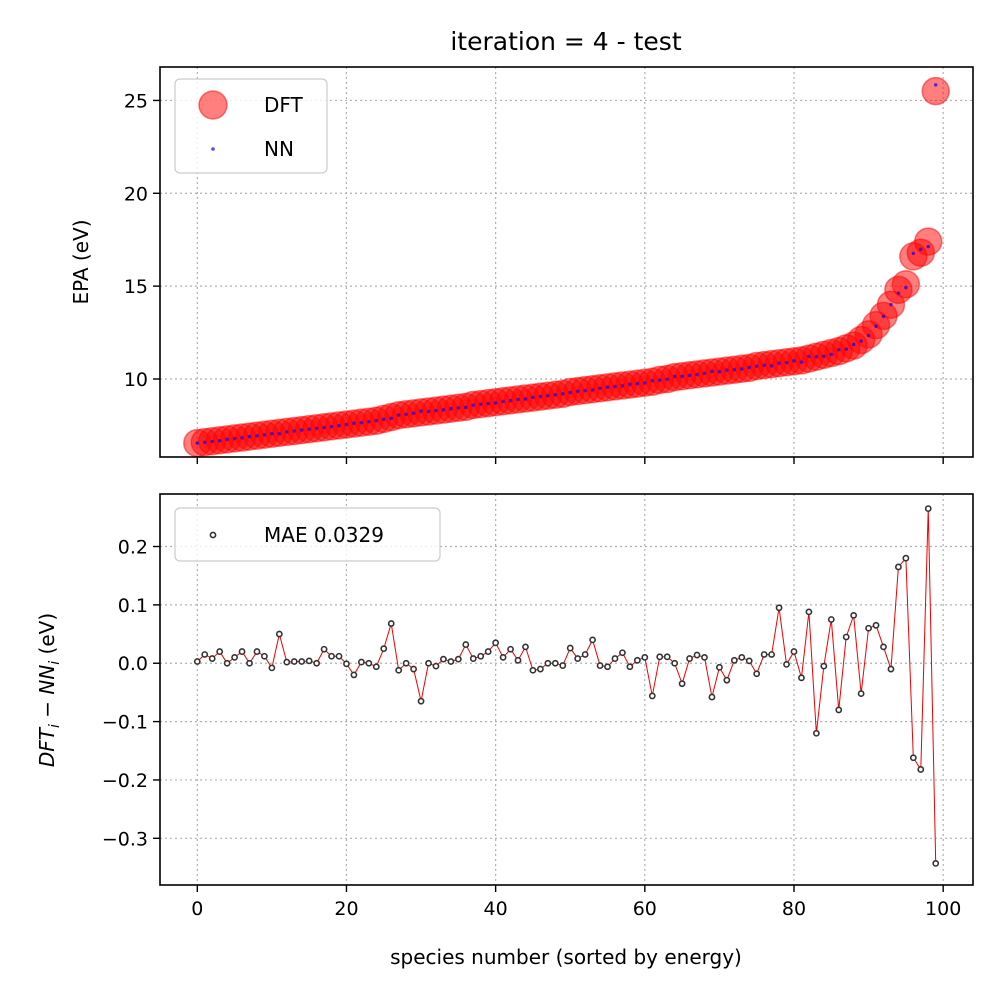 The width and height of the screenshot is (1000, 1000). I want to click on bottom-x-ticks: 0 20 40 60 80 100, so click(576, 902).